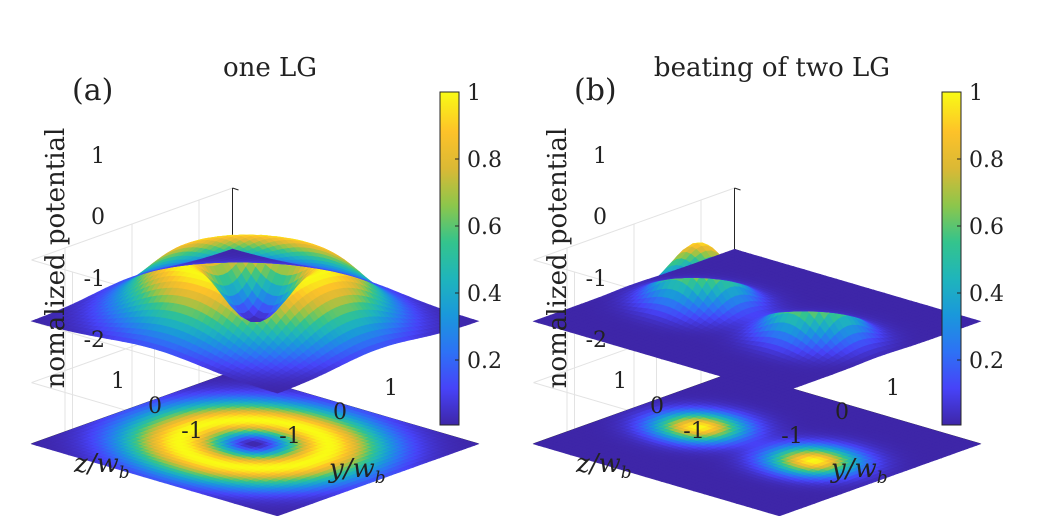 The image size is (1048, 516). What do you see at coordinates (340, 412) in the screenshot?
I see `panel-a-ytick: 0` at bounding box center [340, 412].